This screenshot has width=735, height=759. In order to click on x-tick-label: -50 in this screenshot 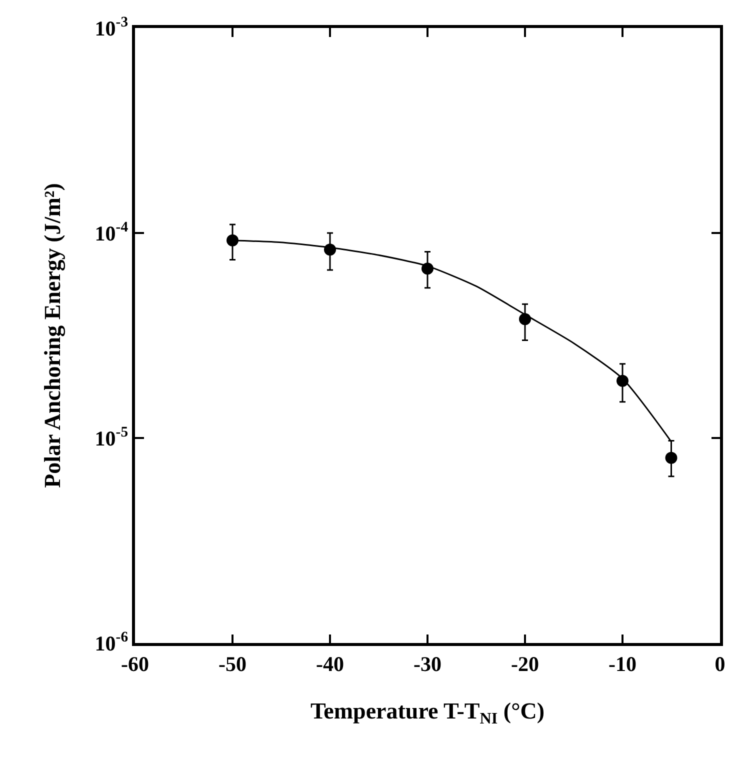, I will do `click(232, 664)`.